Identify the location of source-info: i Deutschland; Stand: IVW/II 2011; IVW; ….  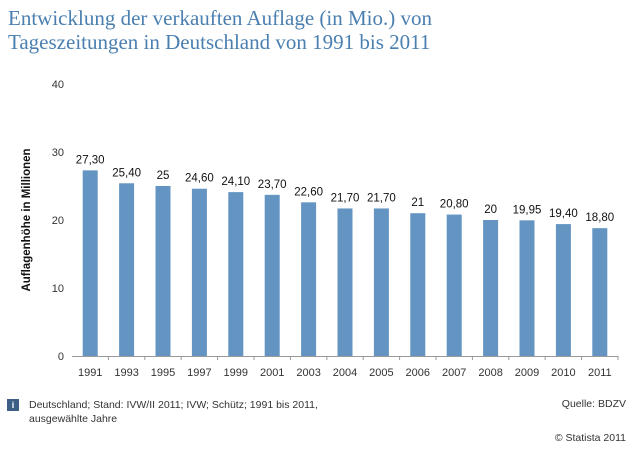
(167, 412).